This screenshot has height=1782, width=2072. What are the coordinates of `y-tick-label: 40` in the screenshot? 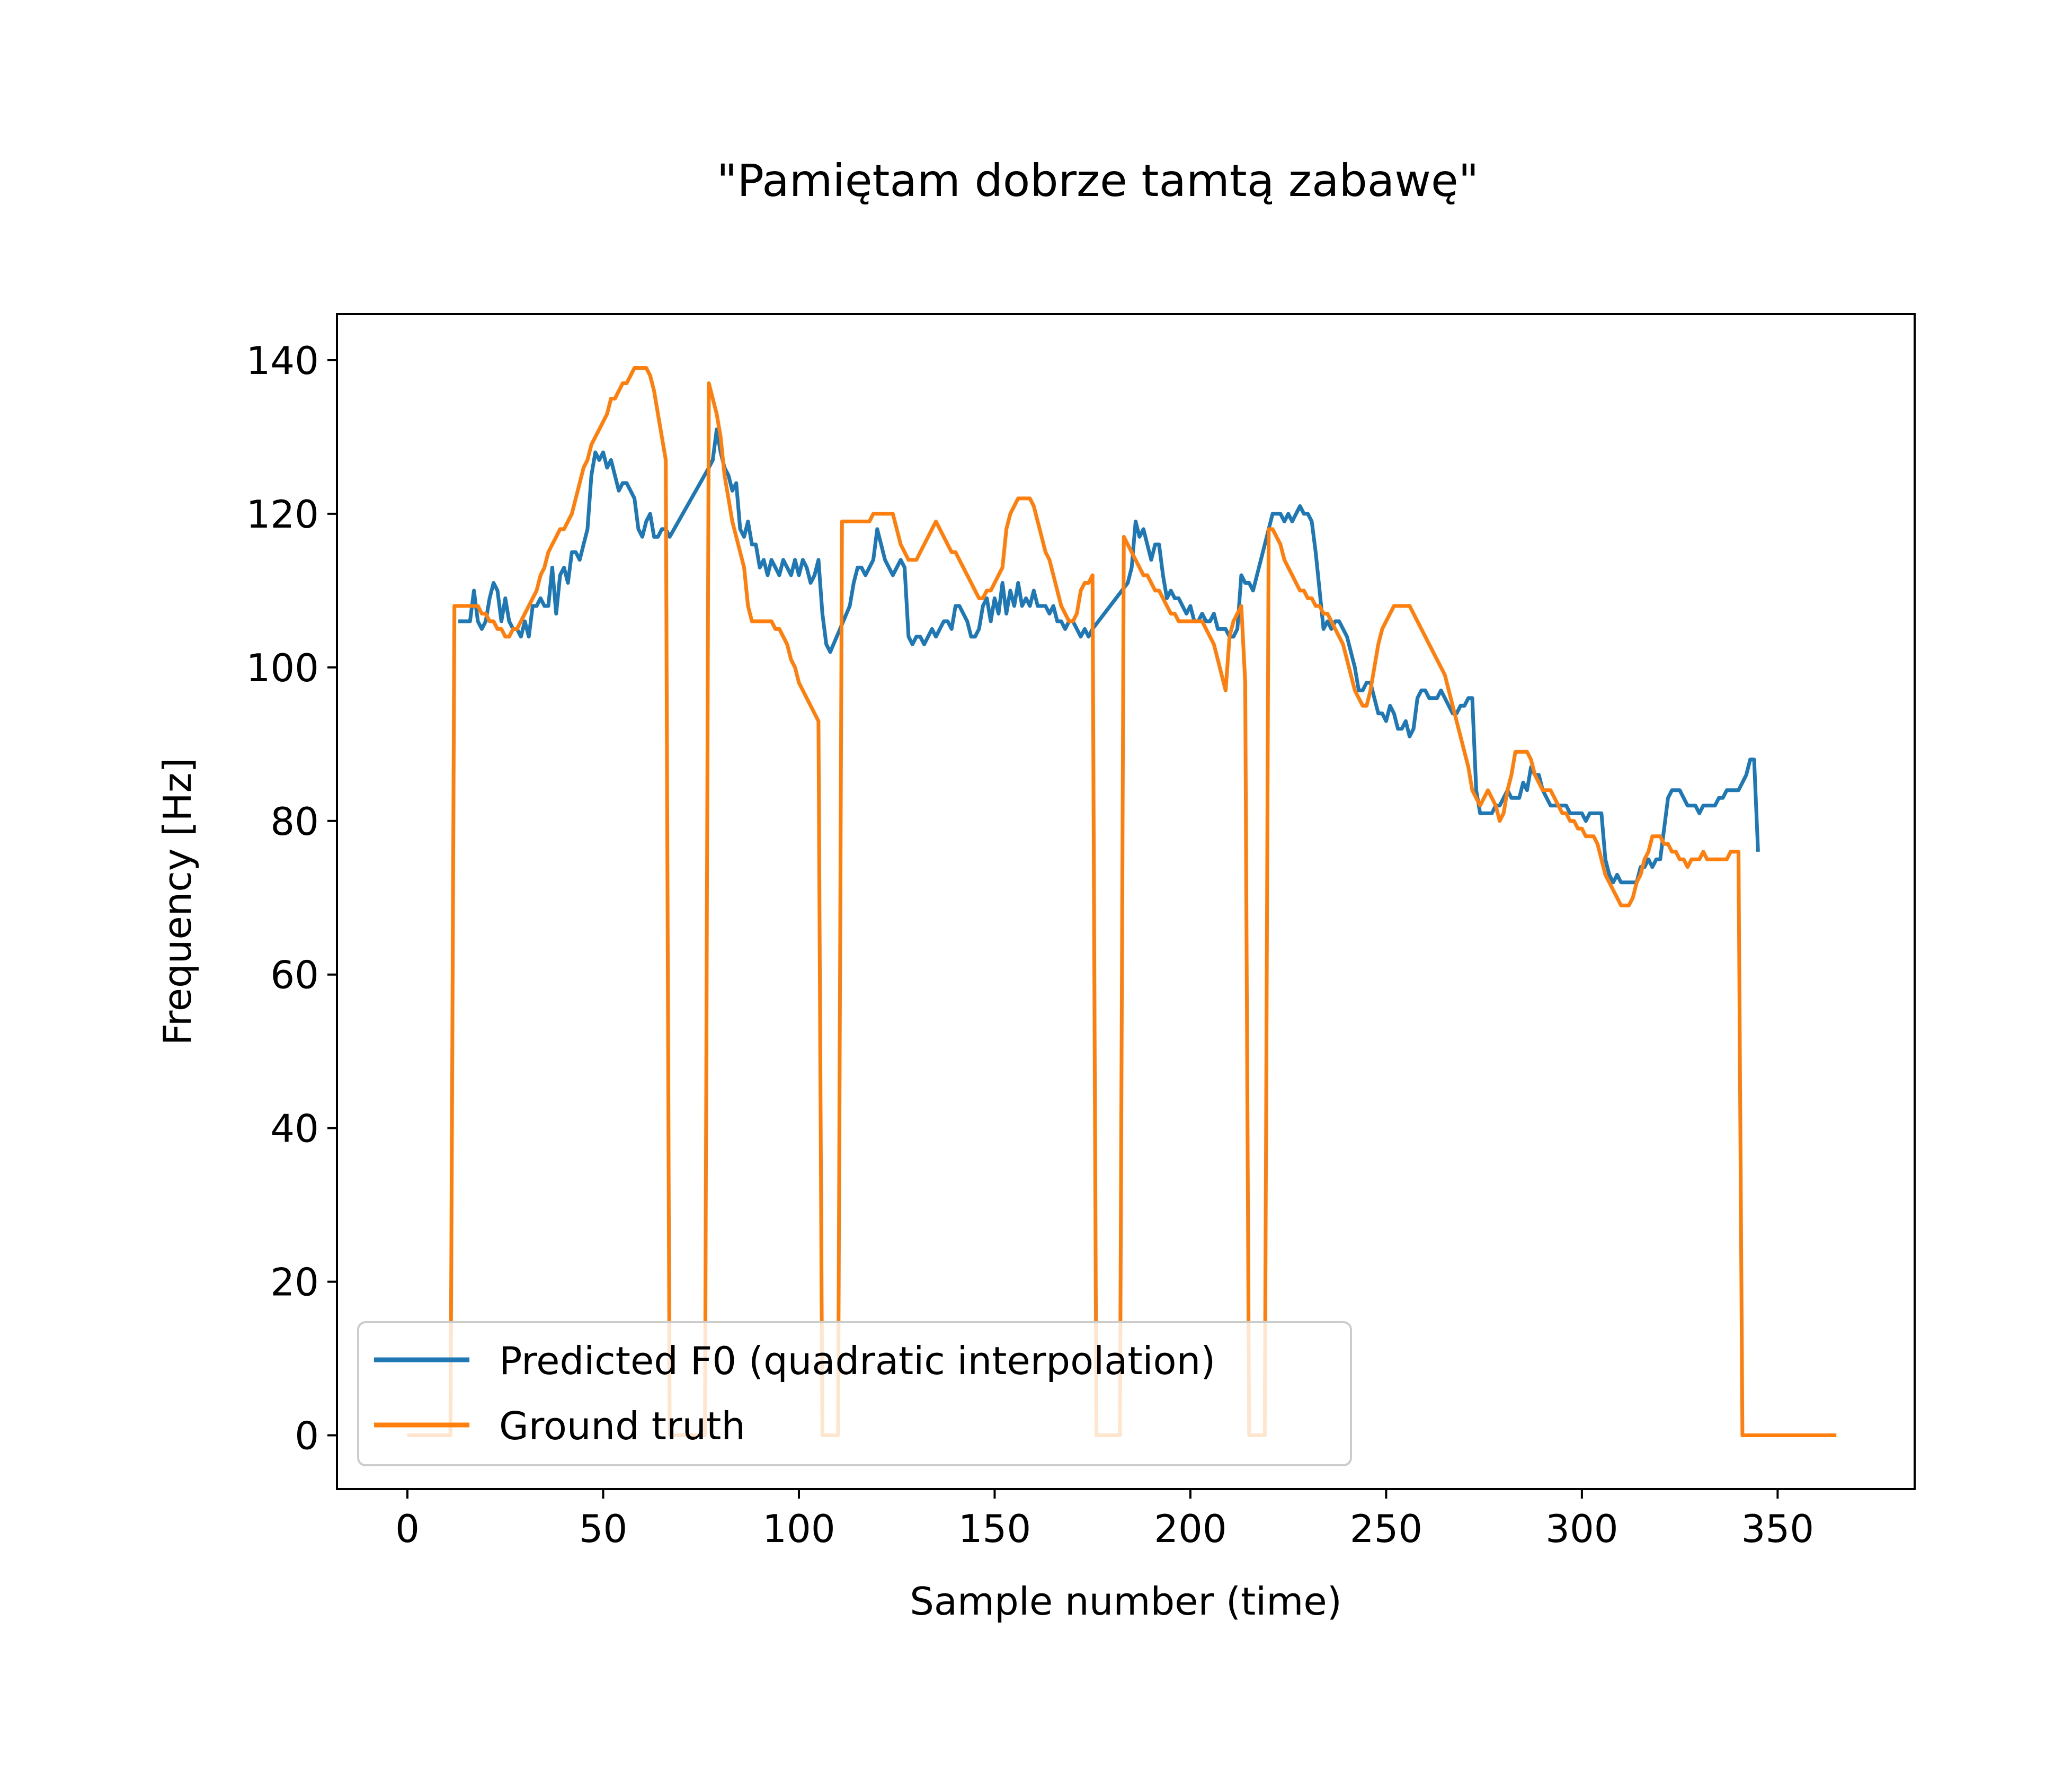 It's located at (294, 1129).